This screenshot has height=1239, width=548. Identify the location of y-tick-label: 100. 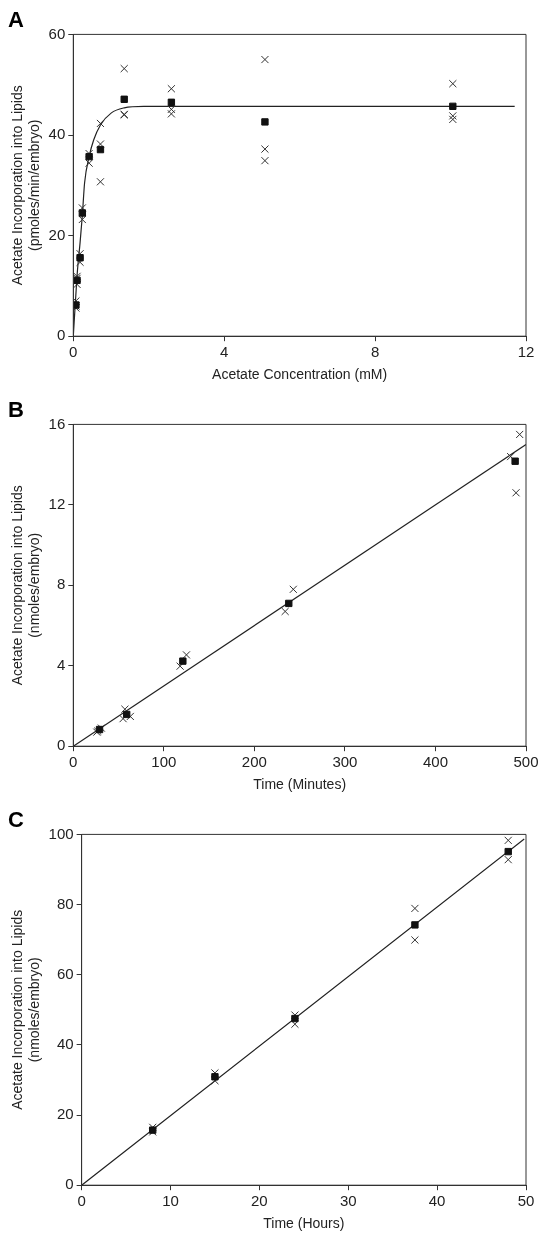
(61, 833).